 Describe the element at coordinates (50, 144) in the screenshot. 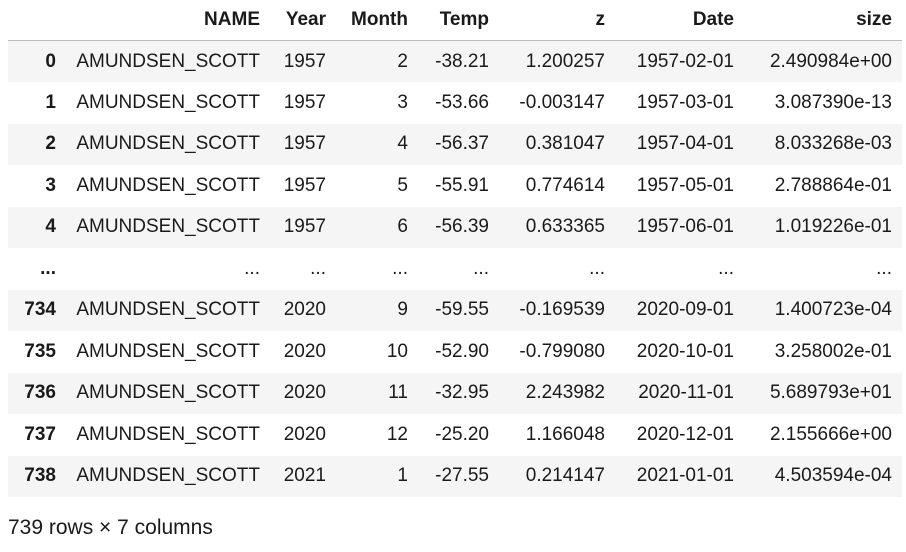

I see `row-index: 2` at that location.